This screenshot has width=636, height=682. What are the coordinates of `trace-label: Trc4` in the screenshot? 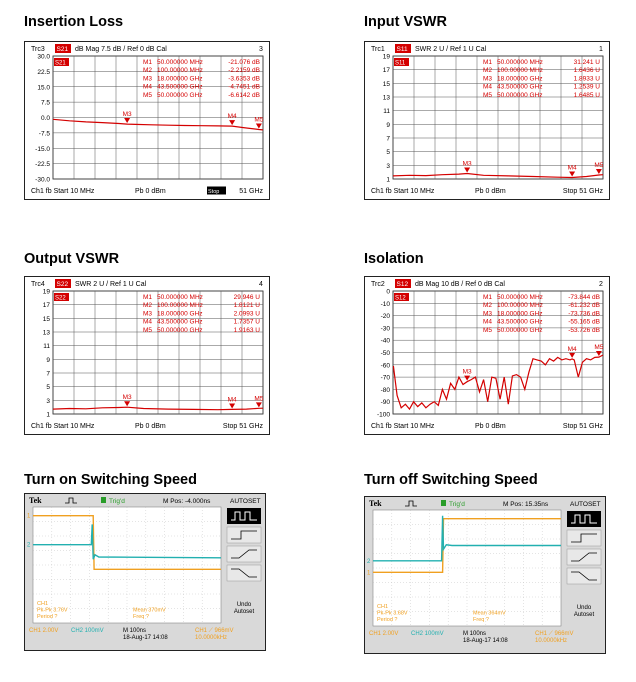 It's located at (38, 284).